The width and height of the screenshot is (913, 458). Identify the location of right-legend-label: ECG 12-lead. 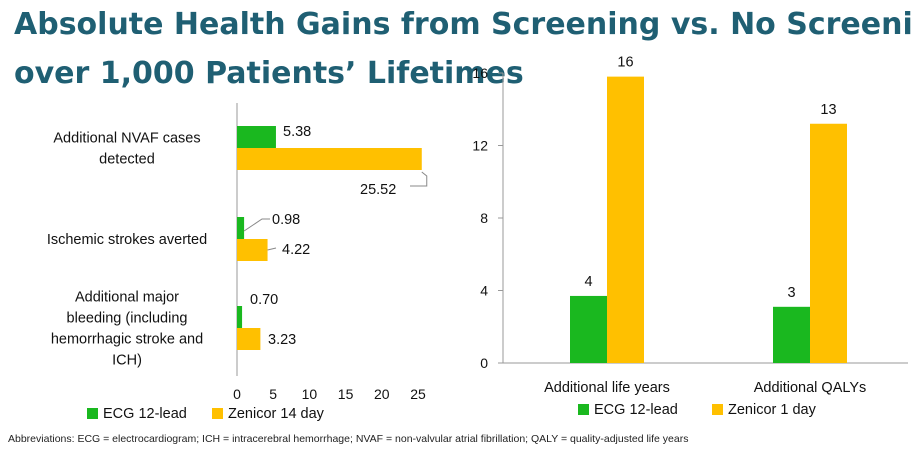
(636, 410).